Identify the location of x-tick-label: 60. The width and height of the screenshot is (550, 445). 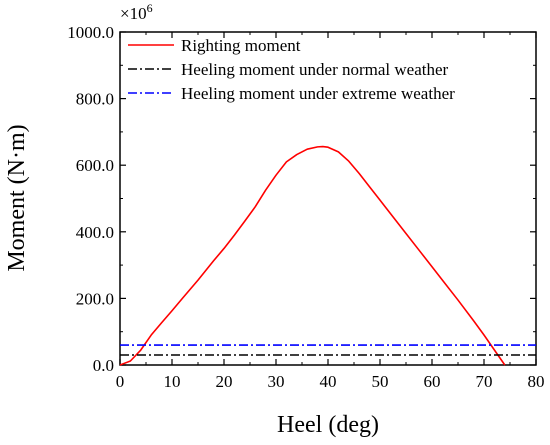
(432, 381).